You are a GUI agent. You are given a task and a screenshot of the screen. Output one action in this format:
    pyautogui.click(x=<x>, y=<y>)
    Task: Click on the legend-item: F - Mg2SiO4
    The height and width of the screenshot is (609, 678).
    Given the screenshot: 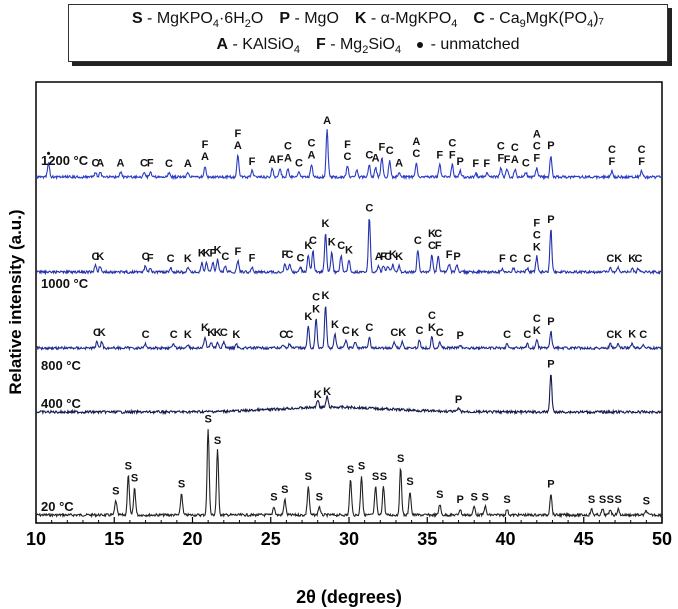 What is the action you would take?
    pyautogui.click(x=358, y=46)
    